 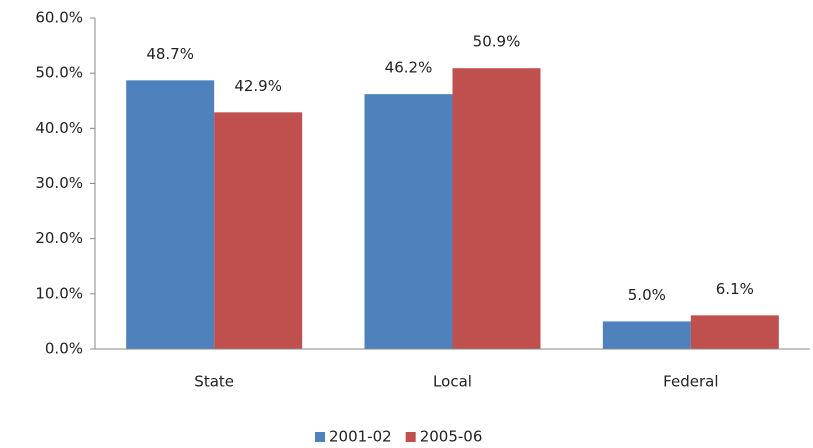 What do you see at coordinates (59, 18) in the screenshot?
I see `y-tick-label: 60.0%` at bounding box center [59, 18].